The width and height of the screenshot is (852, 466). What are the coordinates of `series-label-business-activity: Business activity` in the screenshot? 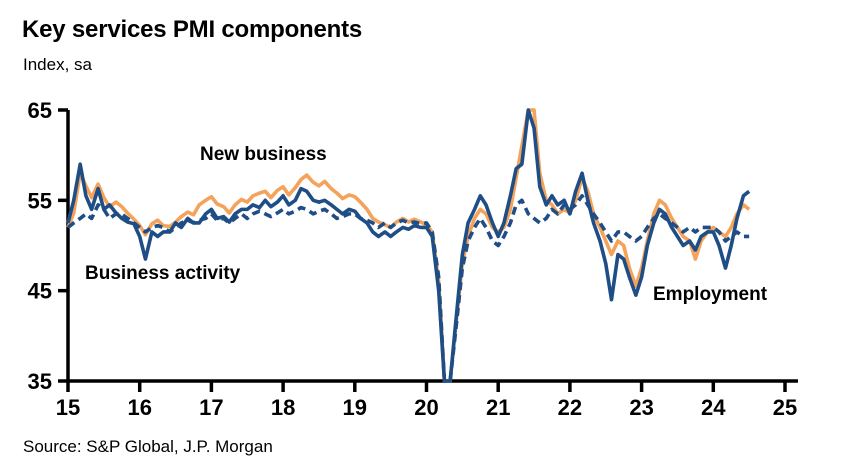 It's located at (163, 273).